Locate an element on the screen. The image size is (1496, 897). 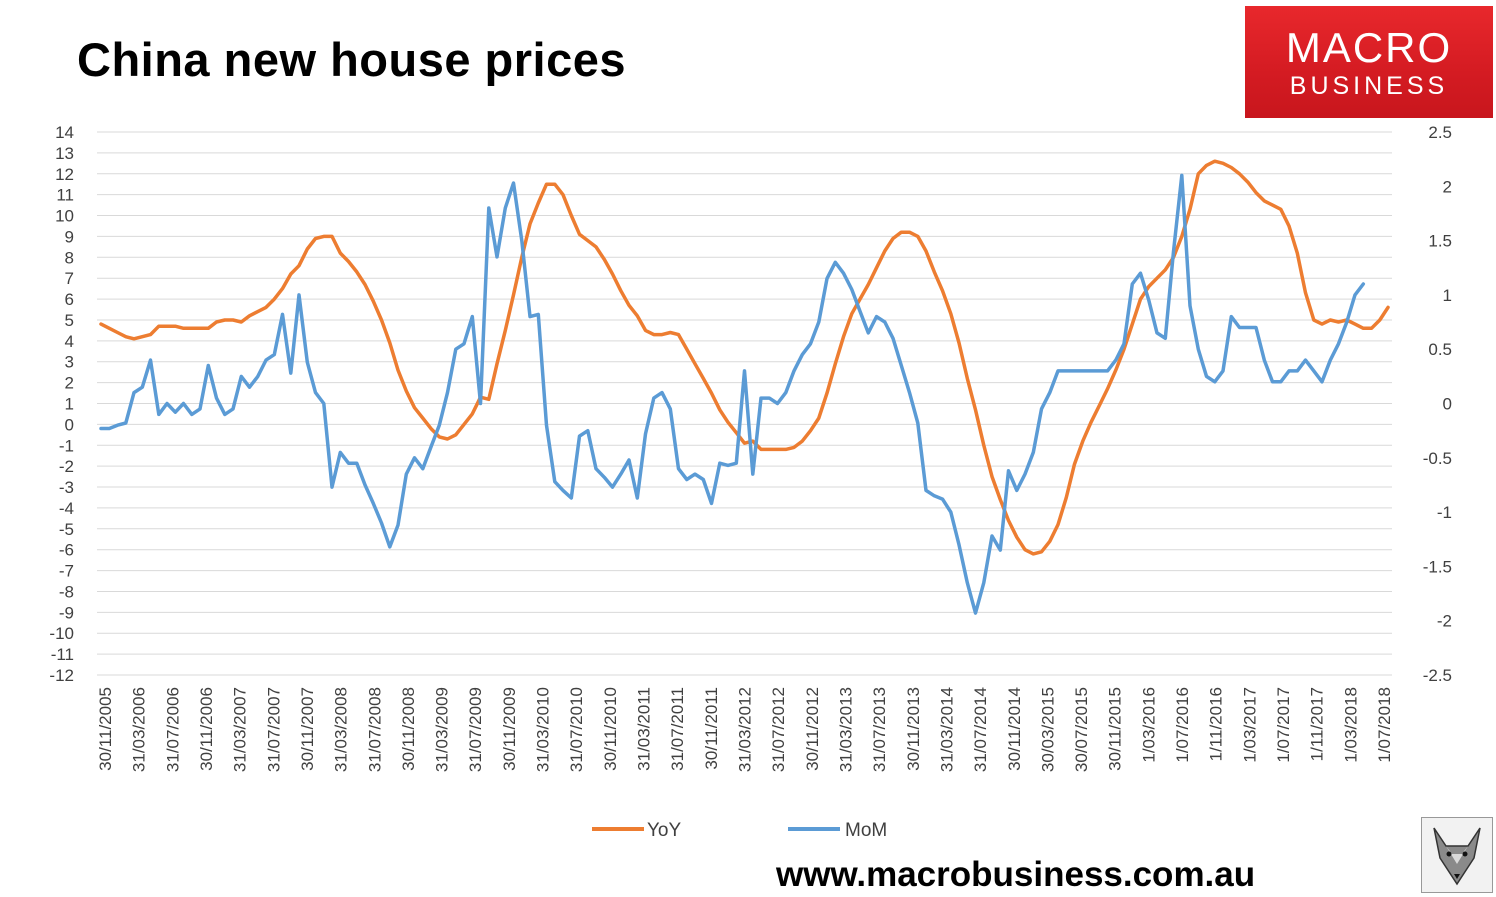
y-left-tick-label: -2 is located at coordinates (66, 466).